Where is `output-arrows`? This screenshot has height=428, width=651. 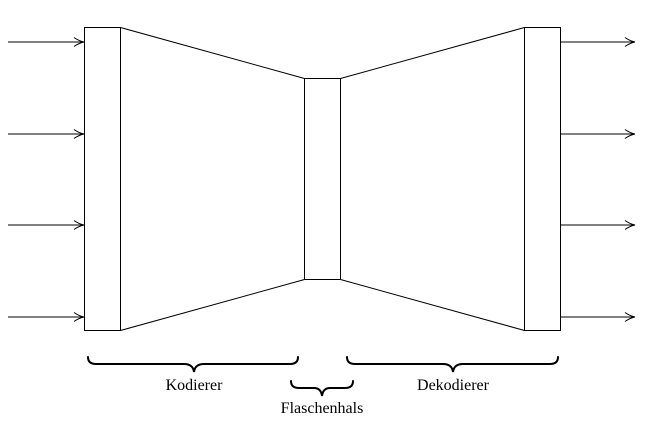
output-arrows is located at coordinates (598, 179).